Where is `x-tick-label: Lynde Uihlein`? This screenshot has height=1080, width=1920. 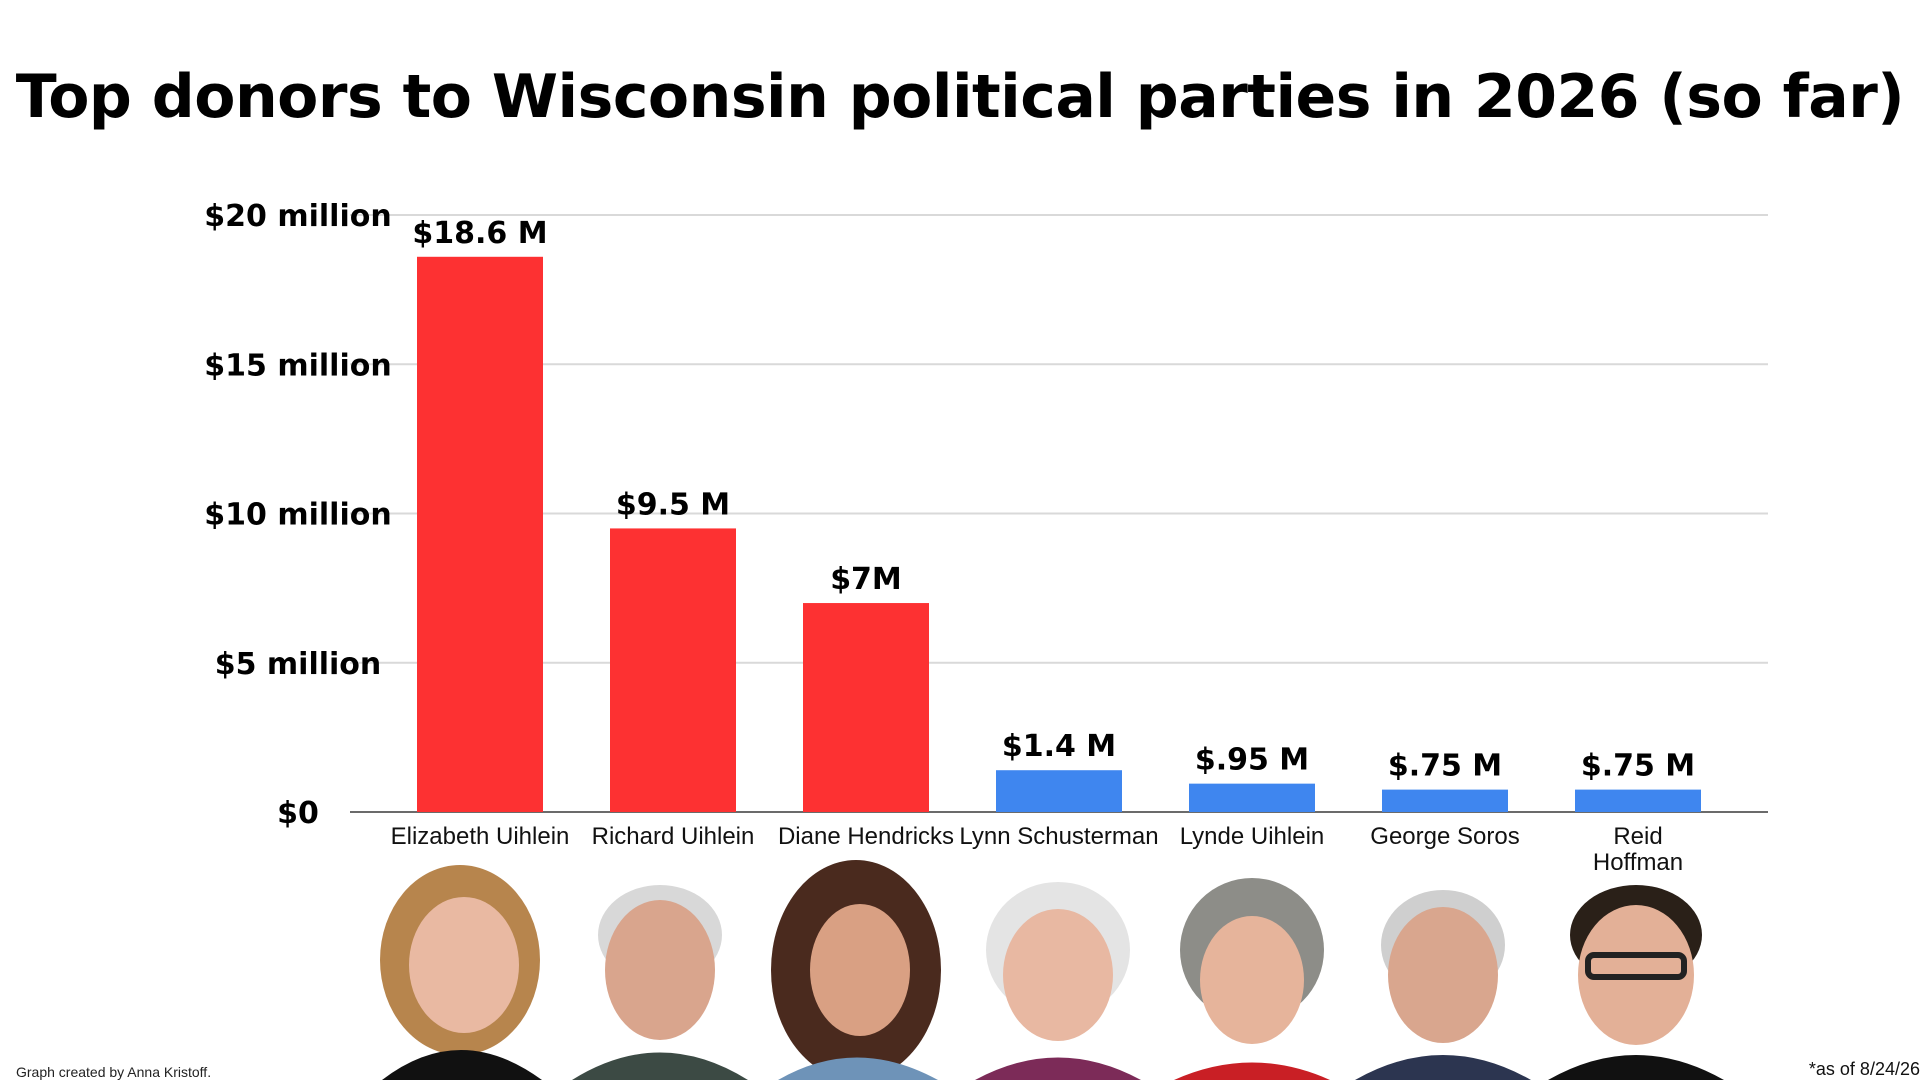
x-tick-label: Lynde Uihlein is located at coordinates (1252, 836).